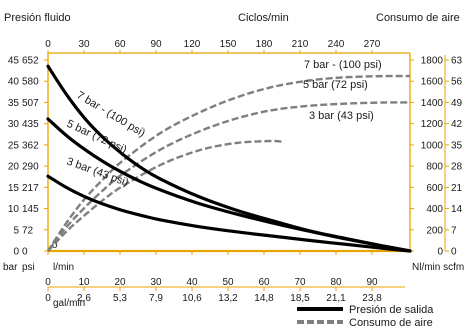 Image resolution: width=467 pixels, height=327 pixels. What do you see at coordinates (69, 303) in the screenshot?
I see `bottom-unit-galmin: gal/min` at bounding box center [69, 303].